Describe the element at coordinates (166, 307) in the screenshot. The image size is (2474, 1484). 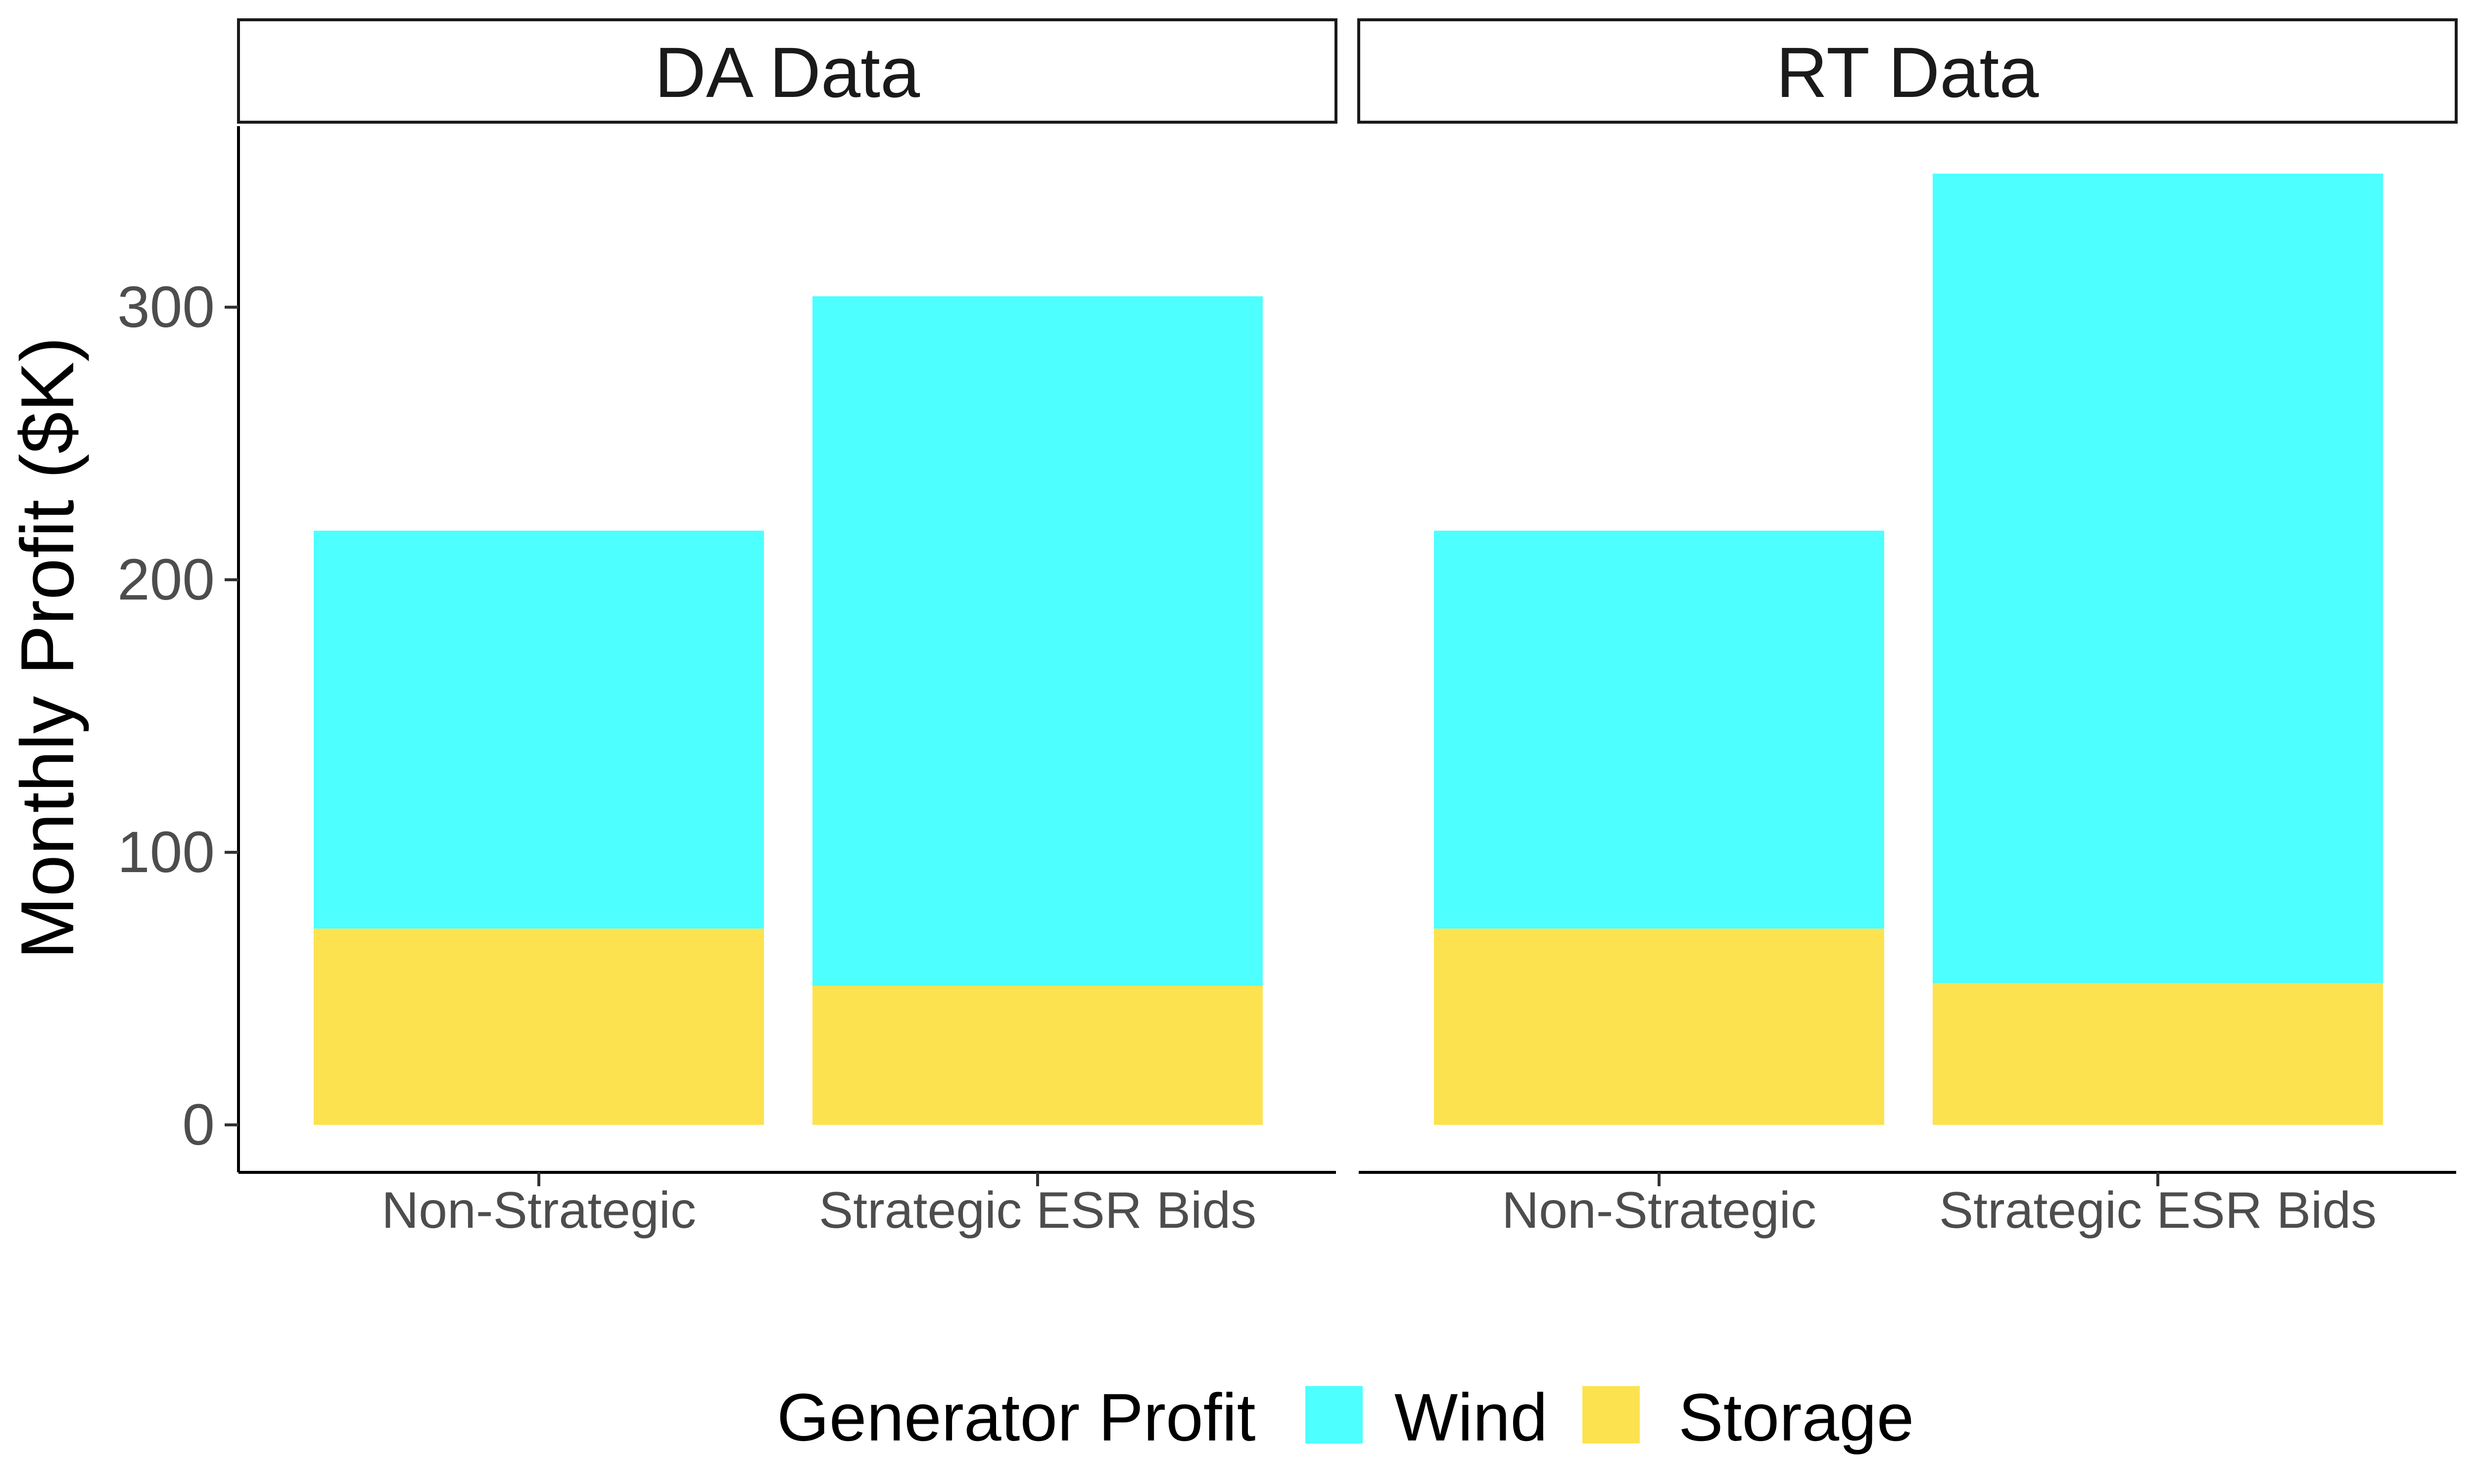
I see `y-tick-label: 300` at that location.